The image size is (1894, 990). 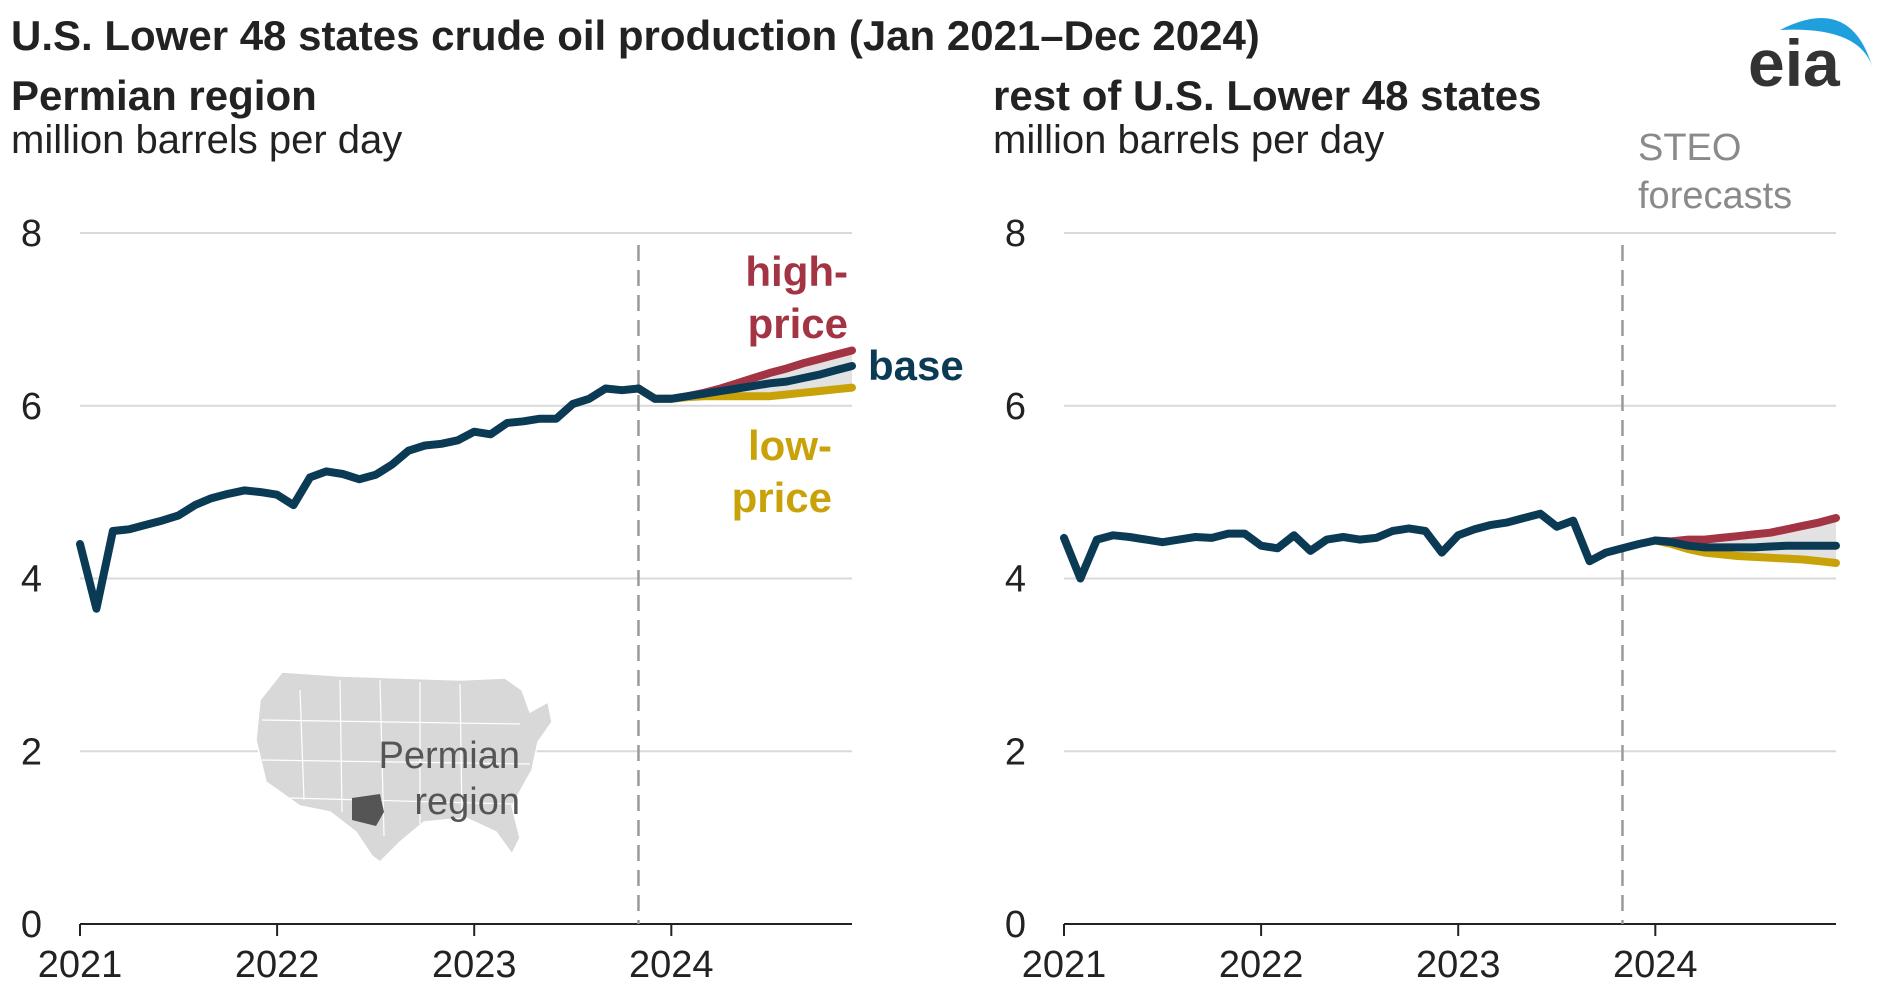 I want to click on logo-text: eia, so click(x=1794, y=59).